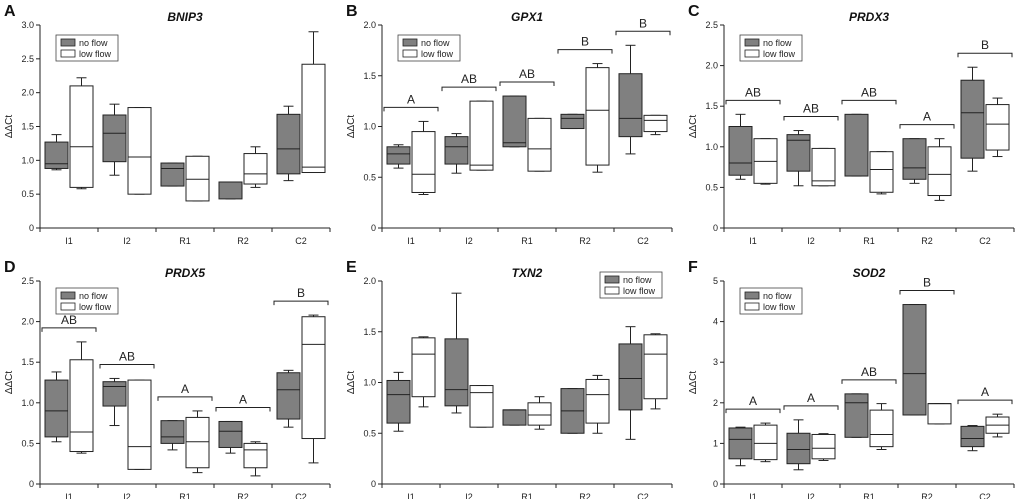 Image resolution: width=1021 pixels, height=499 pixels. What do you see at coordinates (435, 43) in the screenshot?
I see `legend-label-no-flow: no flow` at bounding box center [435, 43].